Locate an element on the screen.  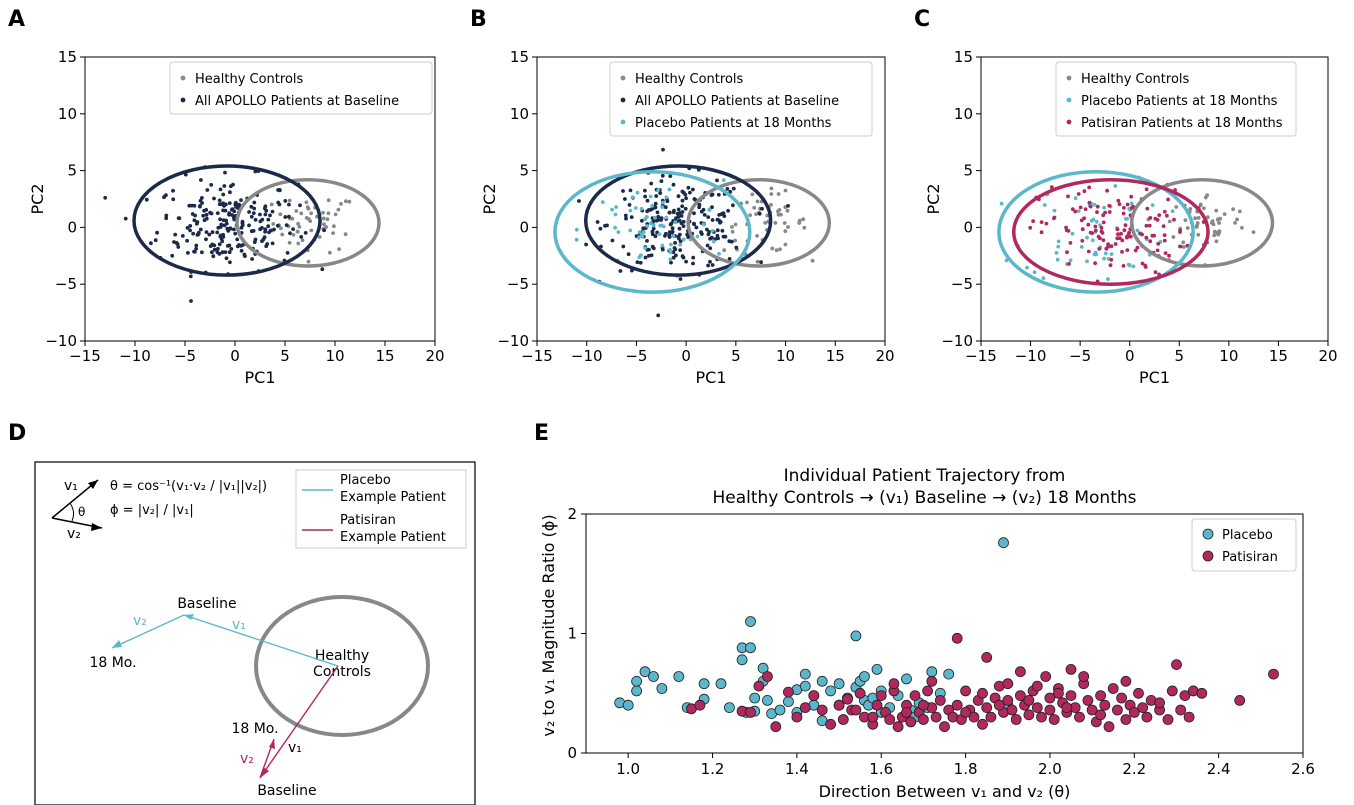
panel-letter-d: D is located at coordinates (17, 433).